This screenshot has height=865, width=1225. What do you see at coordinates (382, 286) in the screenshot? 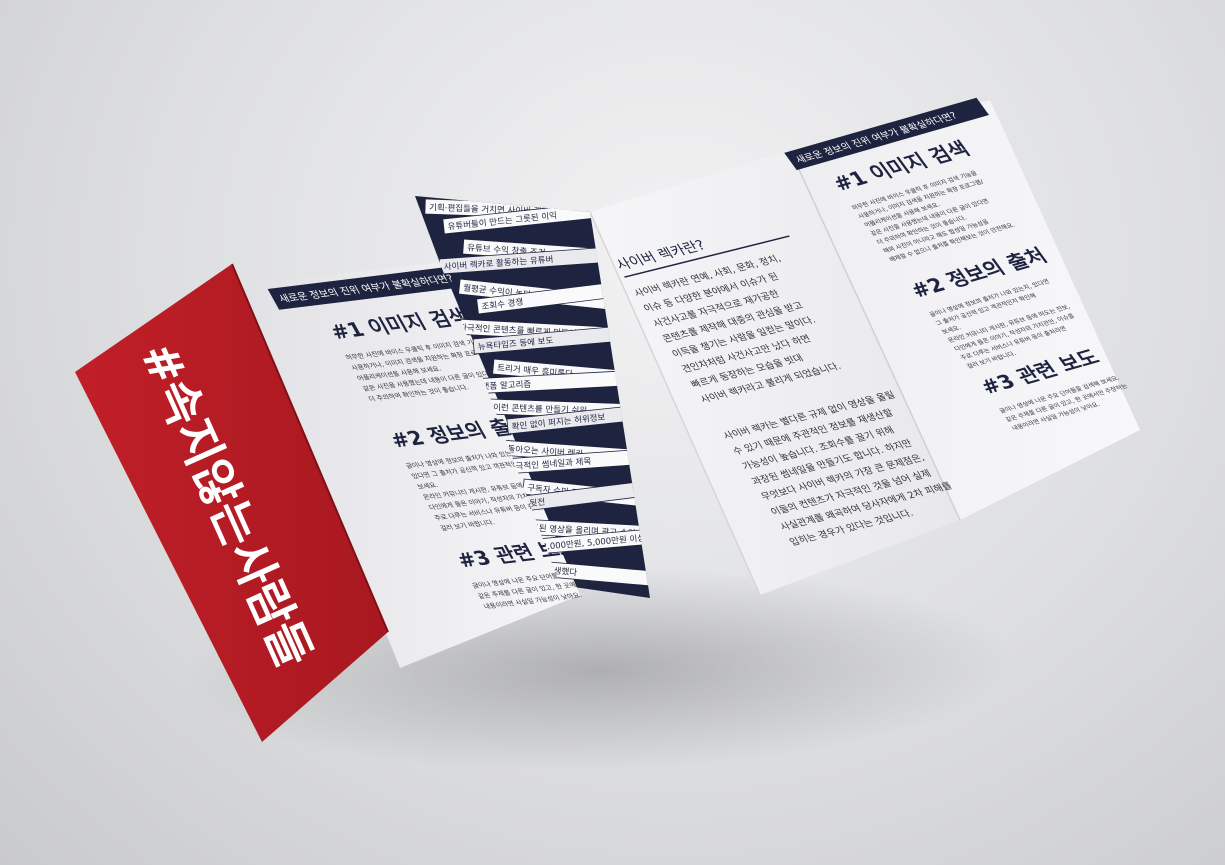
I see `left-banner` at bounding box center [382, 286].